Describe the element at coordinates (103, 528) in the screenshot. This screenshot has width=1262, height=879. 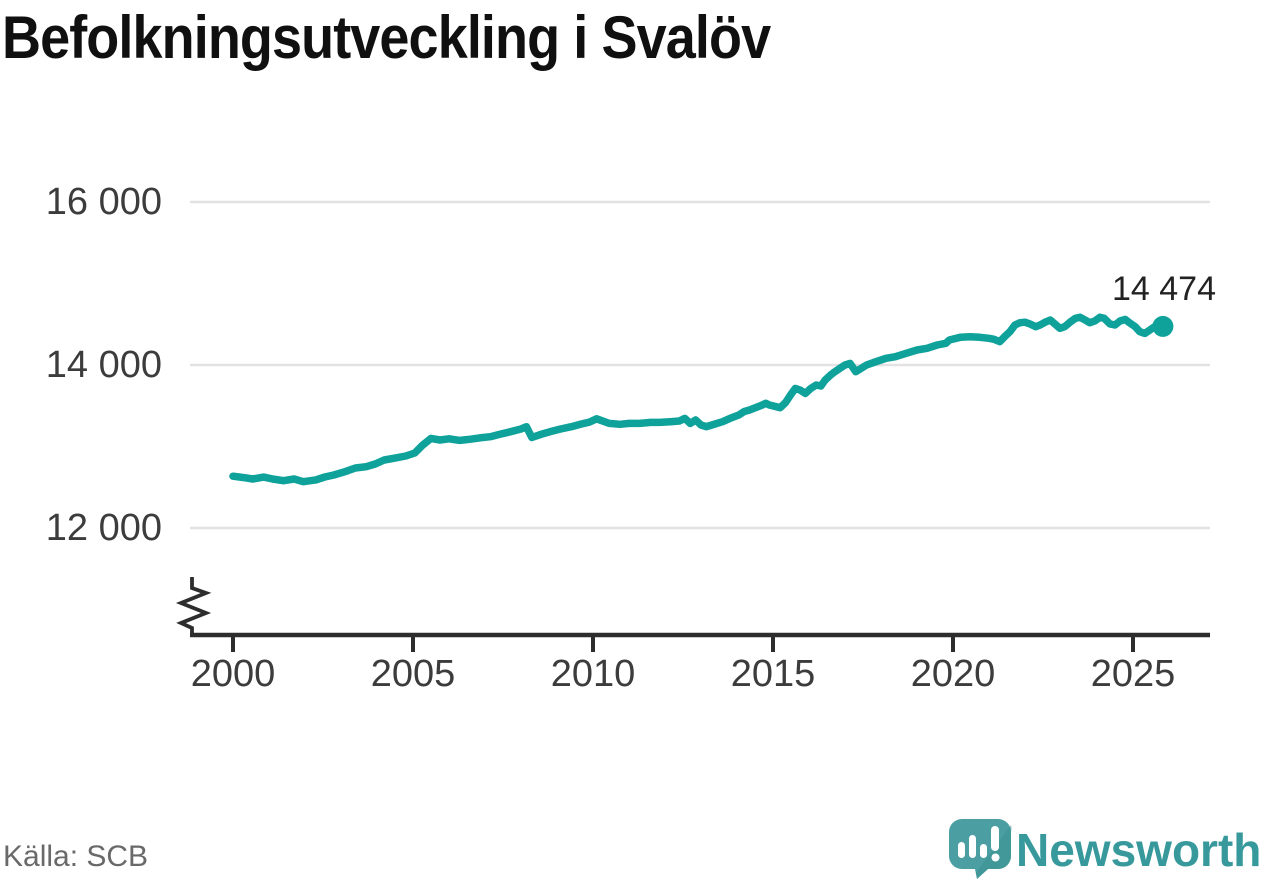
I see `y-tick-label-12000: 12 000` at that location.